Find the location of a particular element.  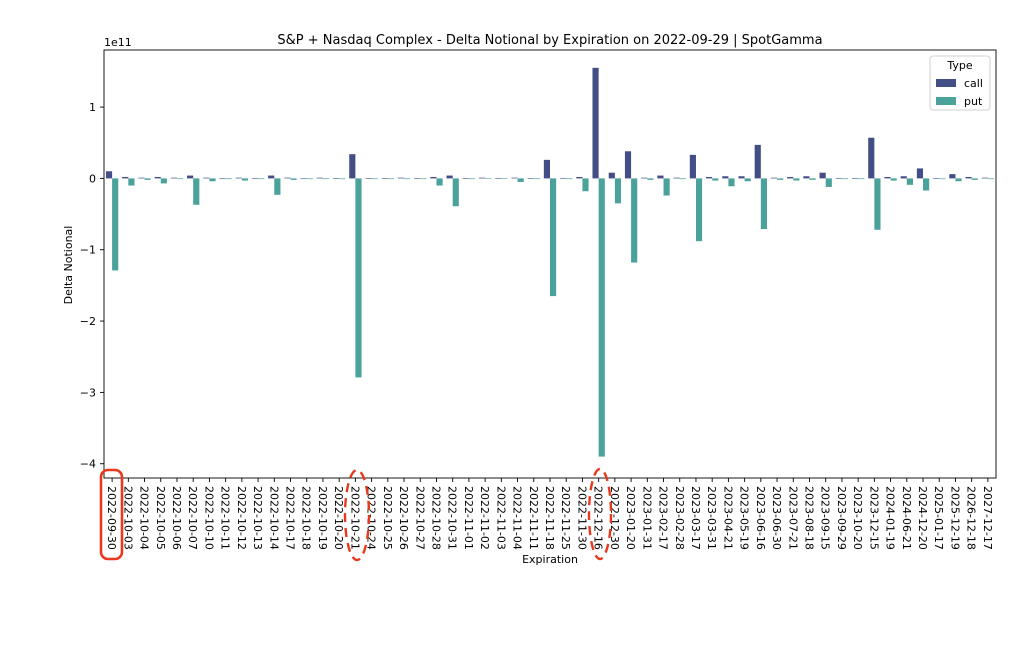

x-tick-label-2023-05-19: 2023-05-19 is located at coordinates (744, 518).